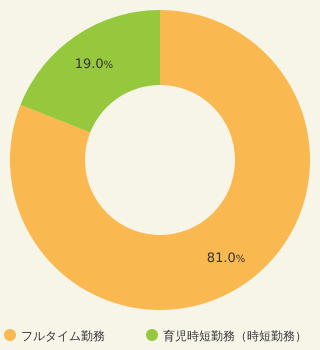  What do you see at coordinates (226, 258) in the screenshot?
I see `data-label: 81.0%` at bounding box center [226, 258].